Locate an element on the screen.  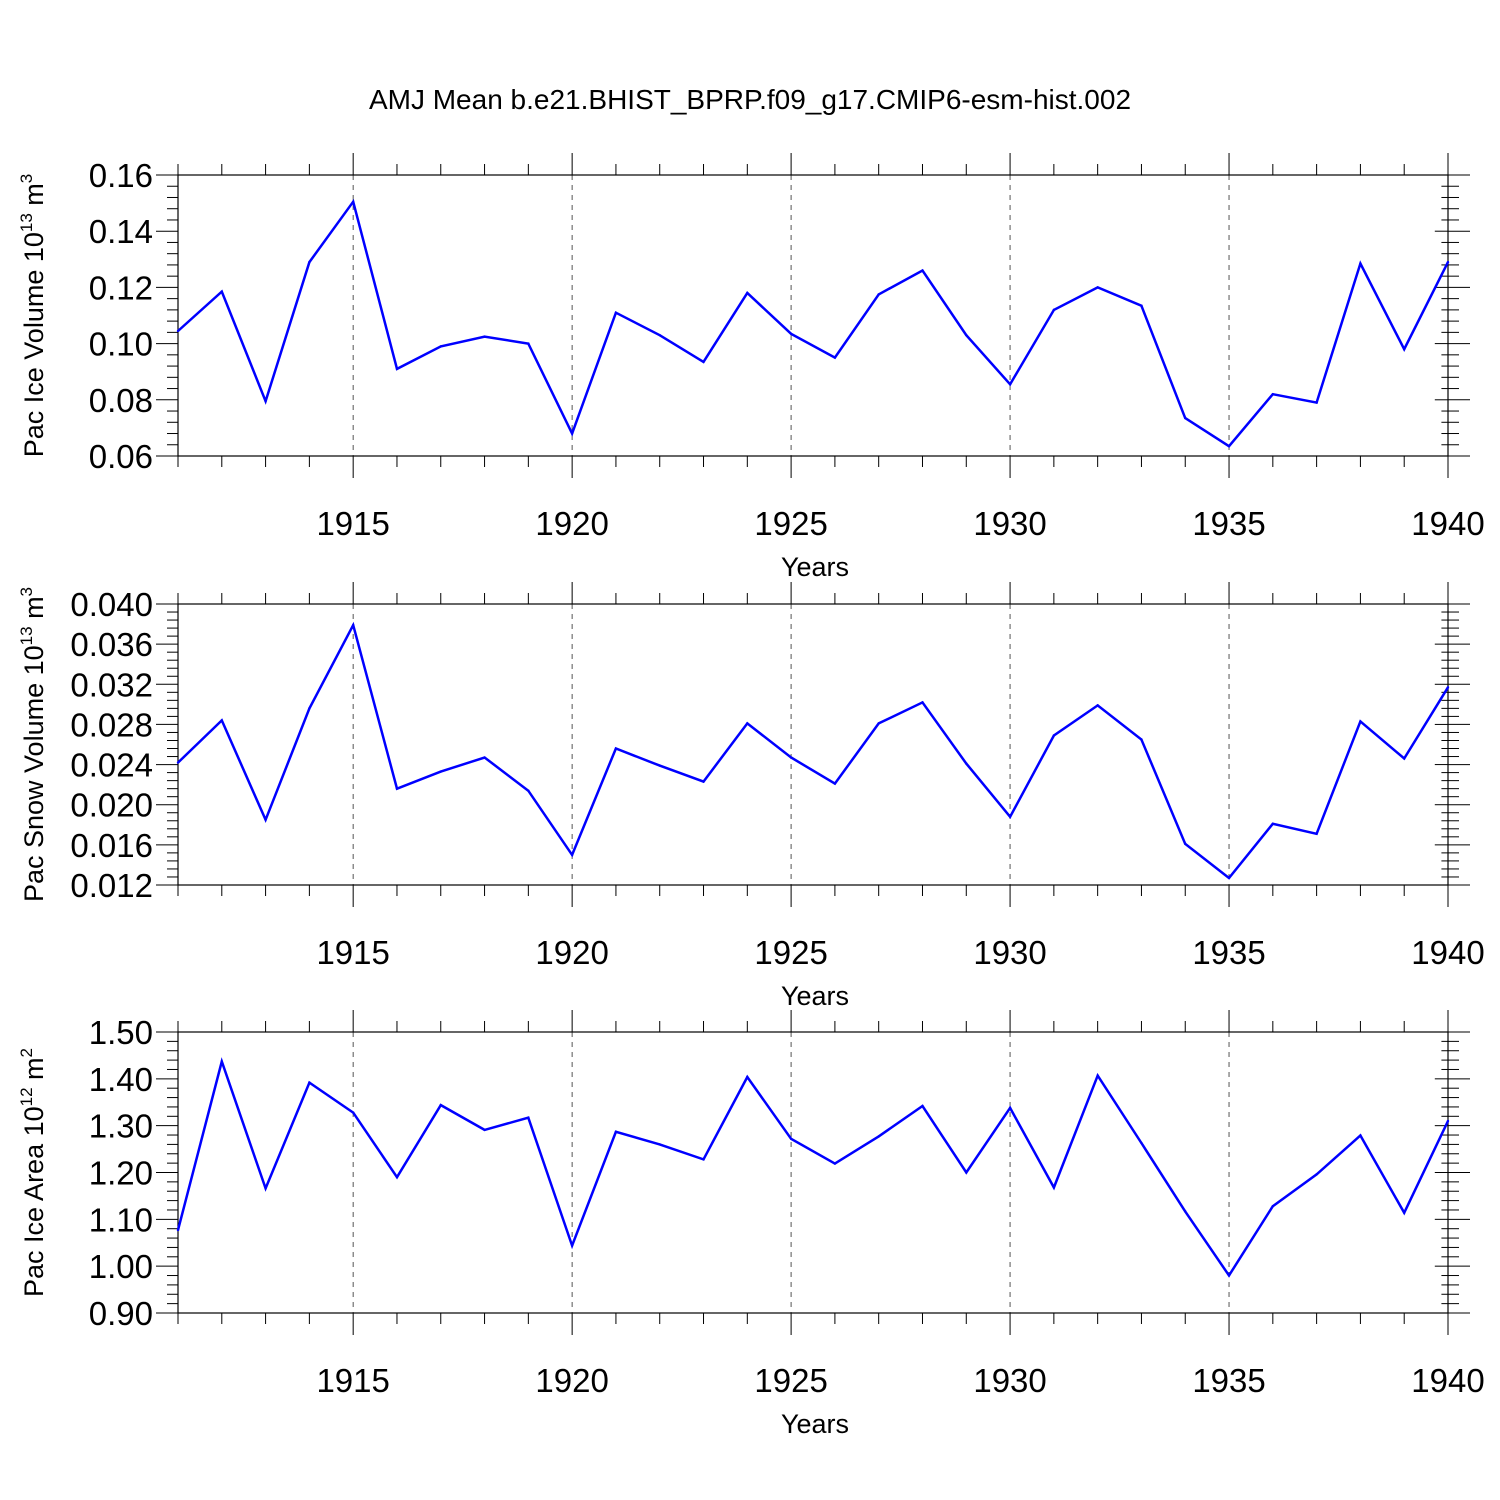
y-tick-label: 0.08 is located at coordinates (121, 400).